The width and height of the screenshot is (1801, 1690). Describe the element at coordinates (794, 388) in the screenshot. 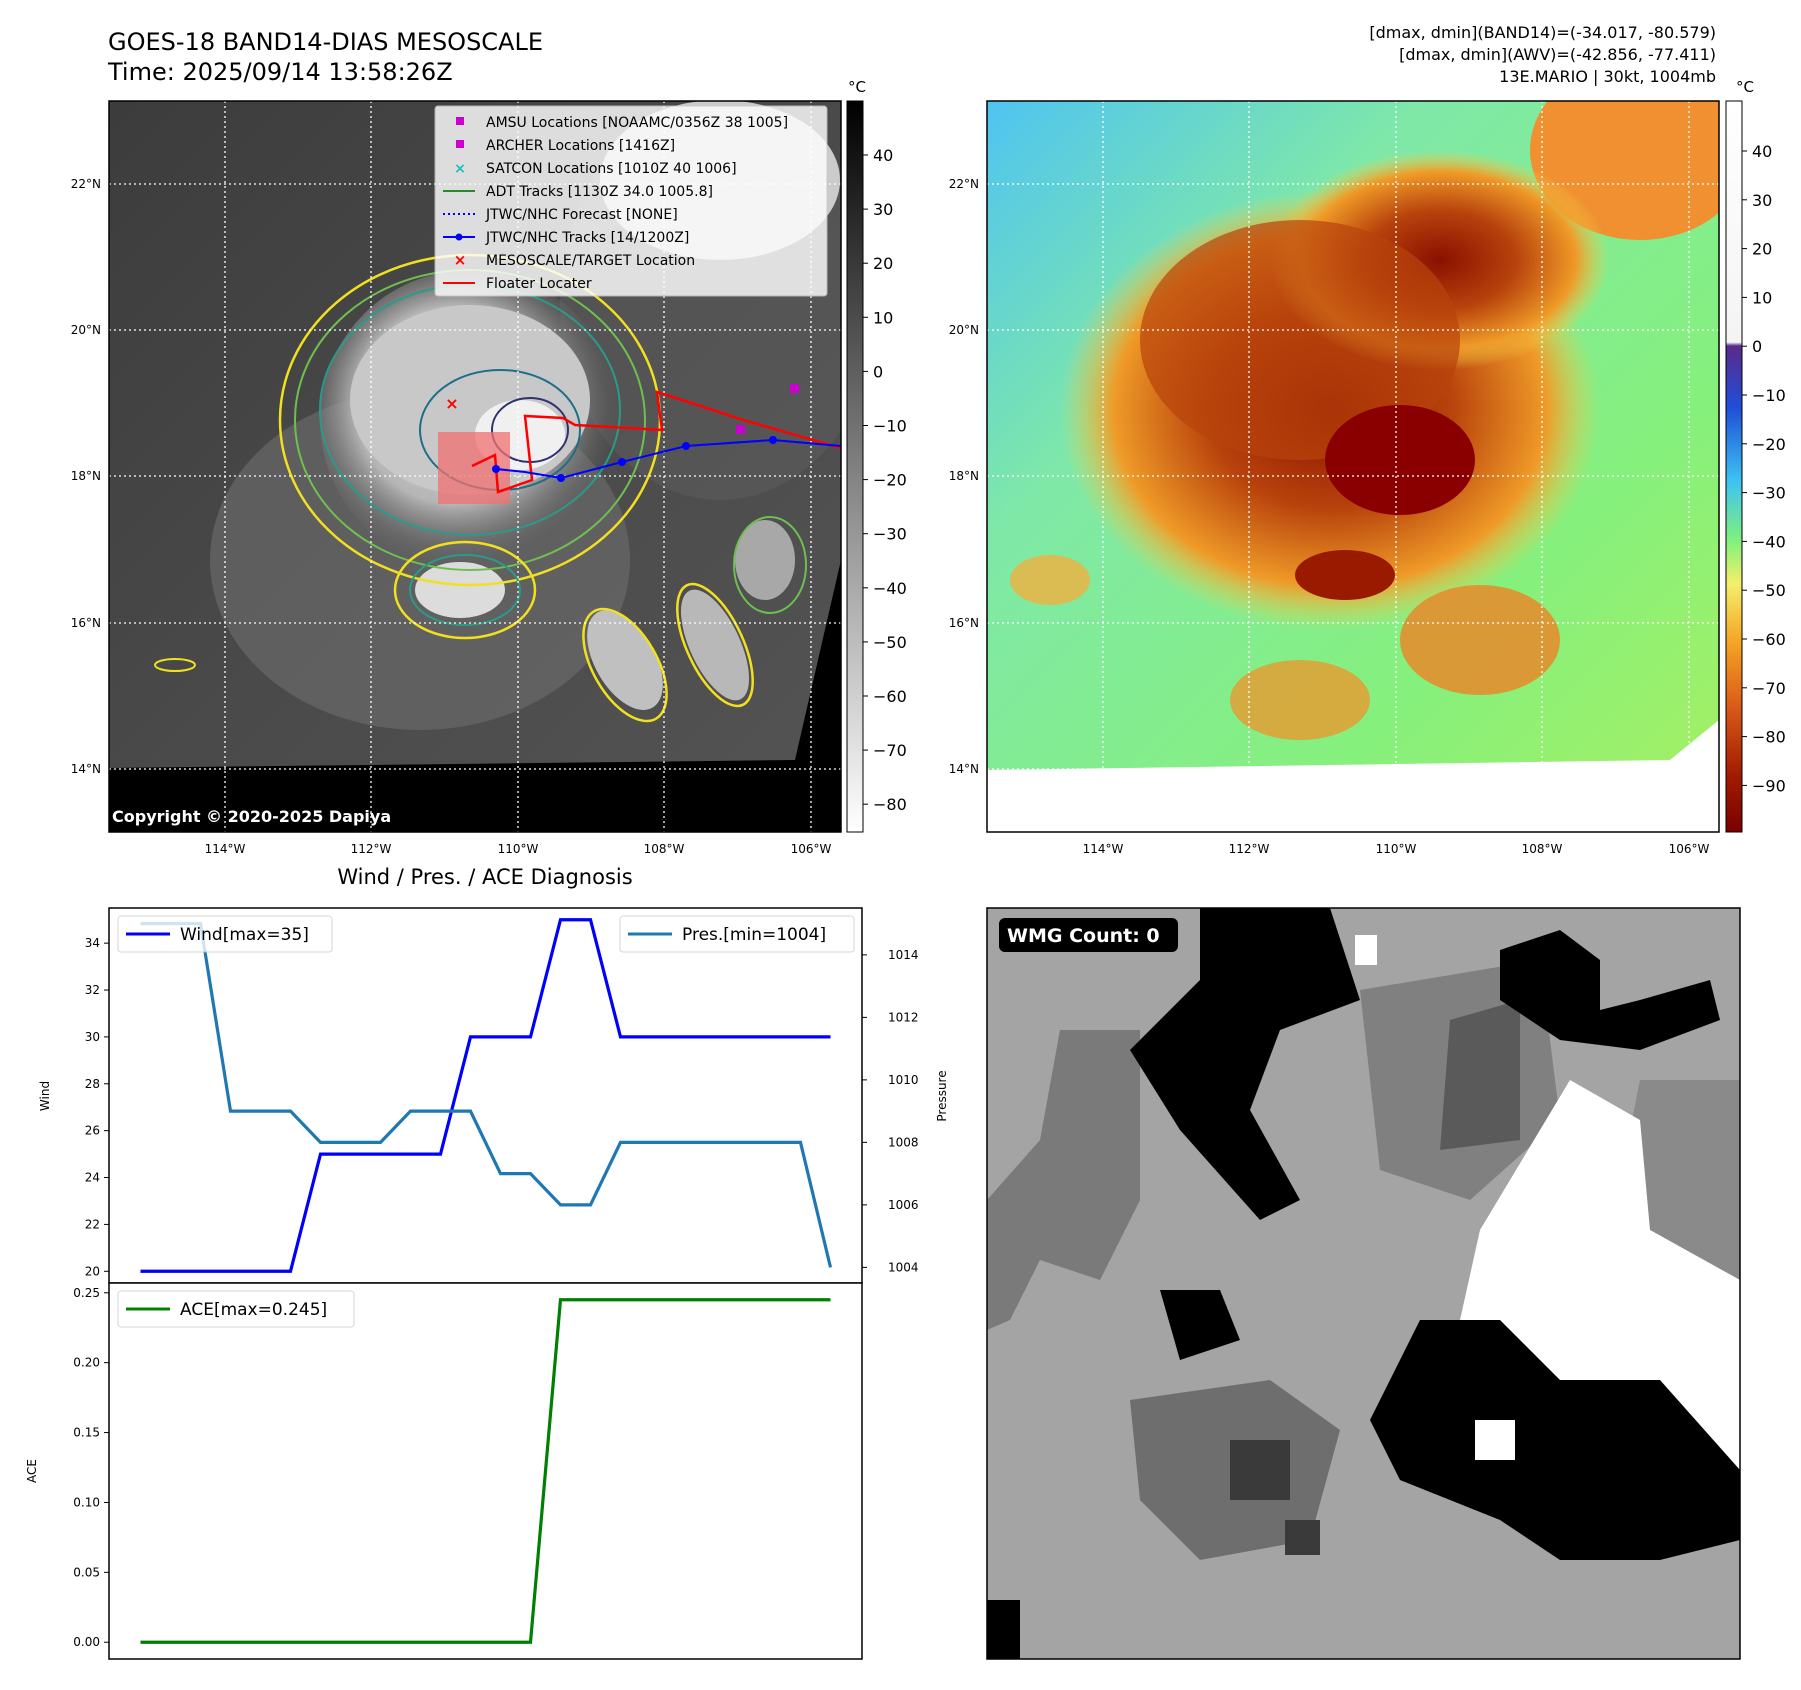

I see `amsu-marker` at that location.